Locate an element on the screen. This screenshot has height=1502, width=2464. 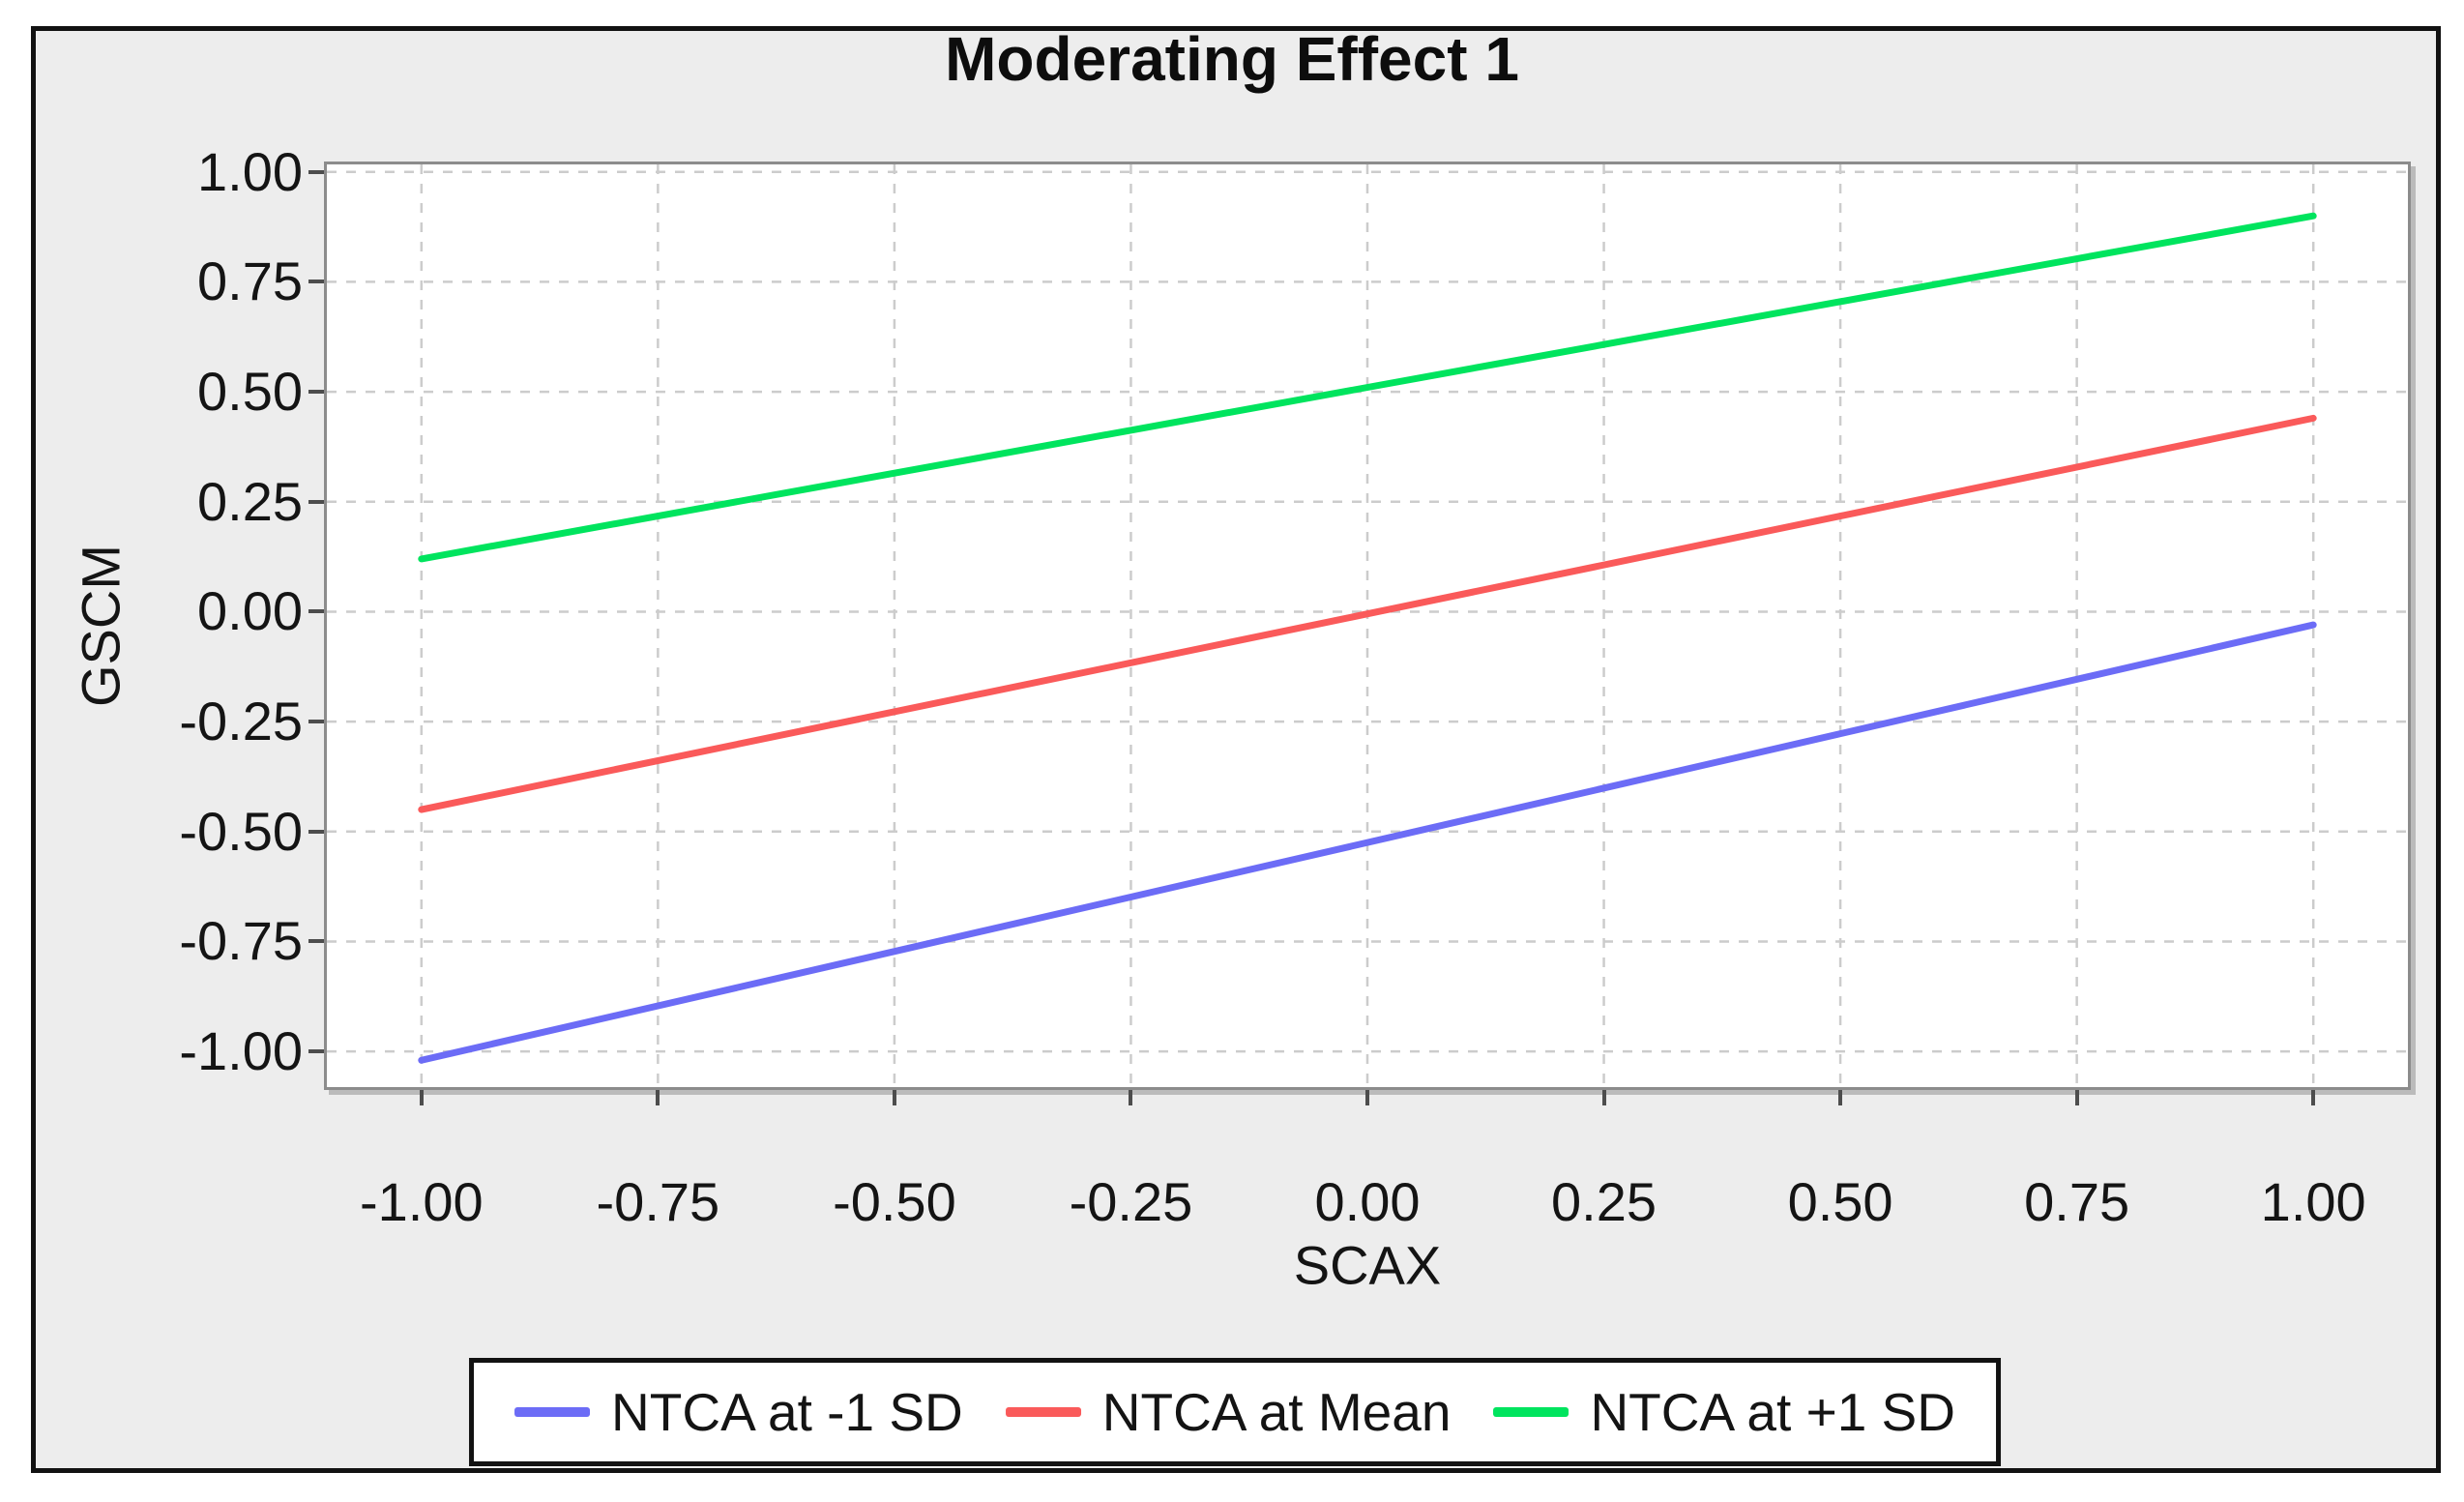
x-tick-label: -0.25 is located at coordinates (1131, 1201).